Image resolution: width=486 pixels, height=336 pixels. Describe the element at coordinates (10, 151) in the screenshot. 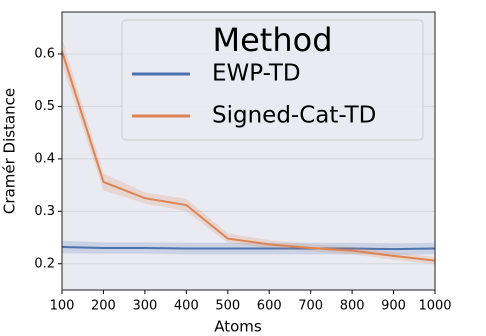

I see `y-axis-label: Cramér Distance` at that location.